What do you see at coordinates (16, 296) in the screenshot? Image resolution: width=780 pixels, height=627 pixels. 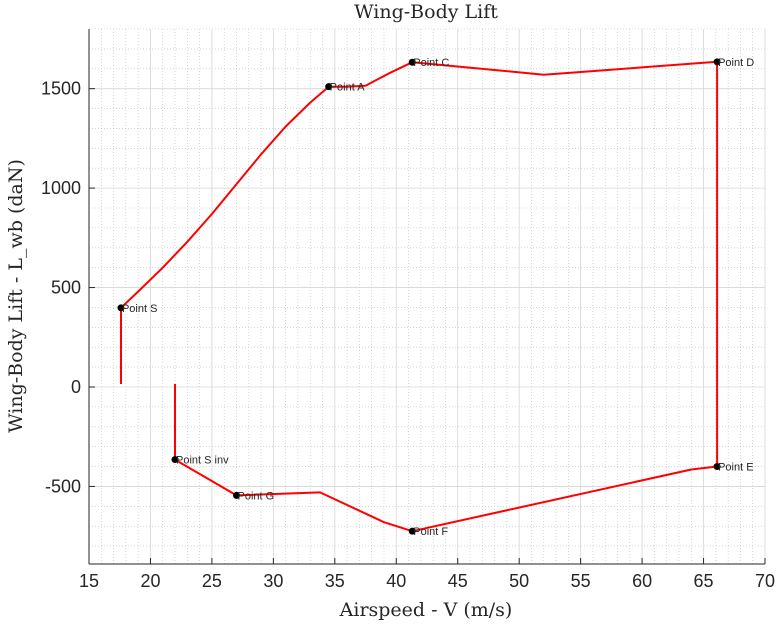 I see `y-axis-label: Wing-Body Lift - L_wb (daN)` at bounding box center [16, 296].